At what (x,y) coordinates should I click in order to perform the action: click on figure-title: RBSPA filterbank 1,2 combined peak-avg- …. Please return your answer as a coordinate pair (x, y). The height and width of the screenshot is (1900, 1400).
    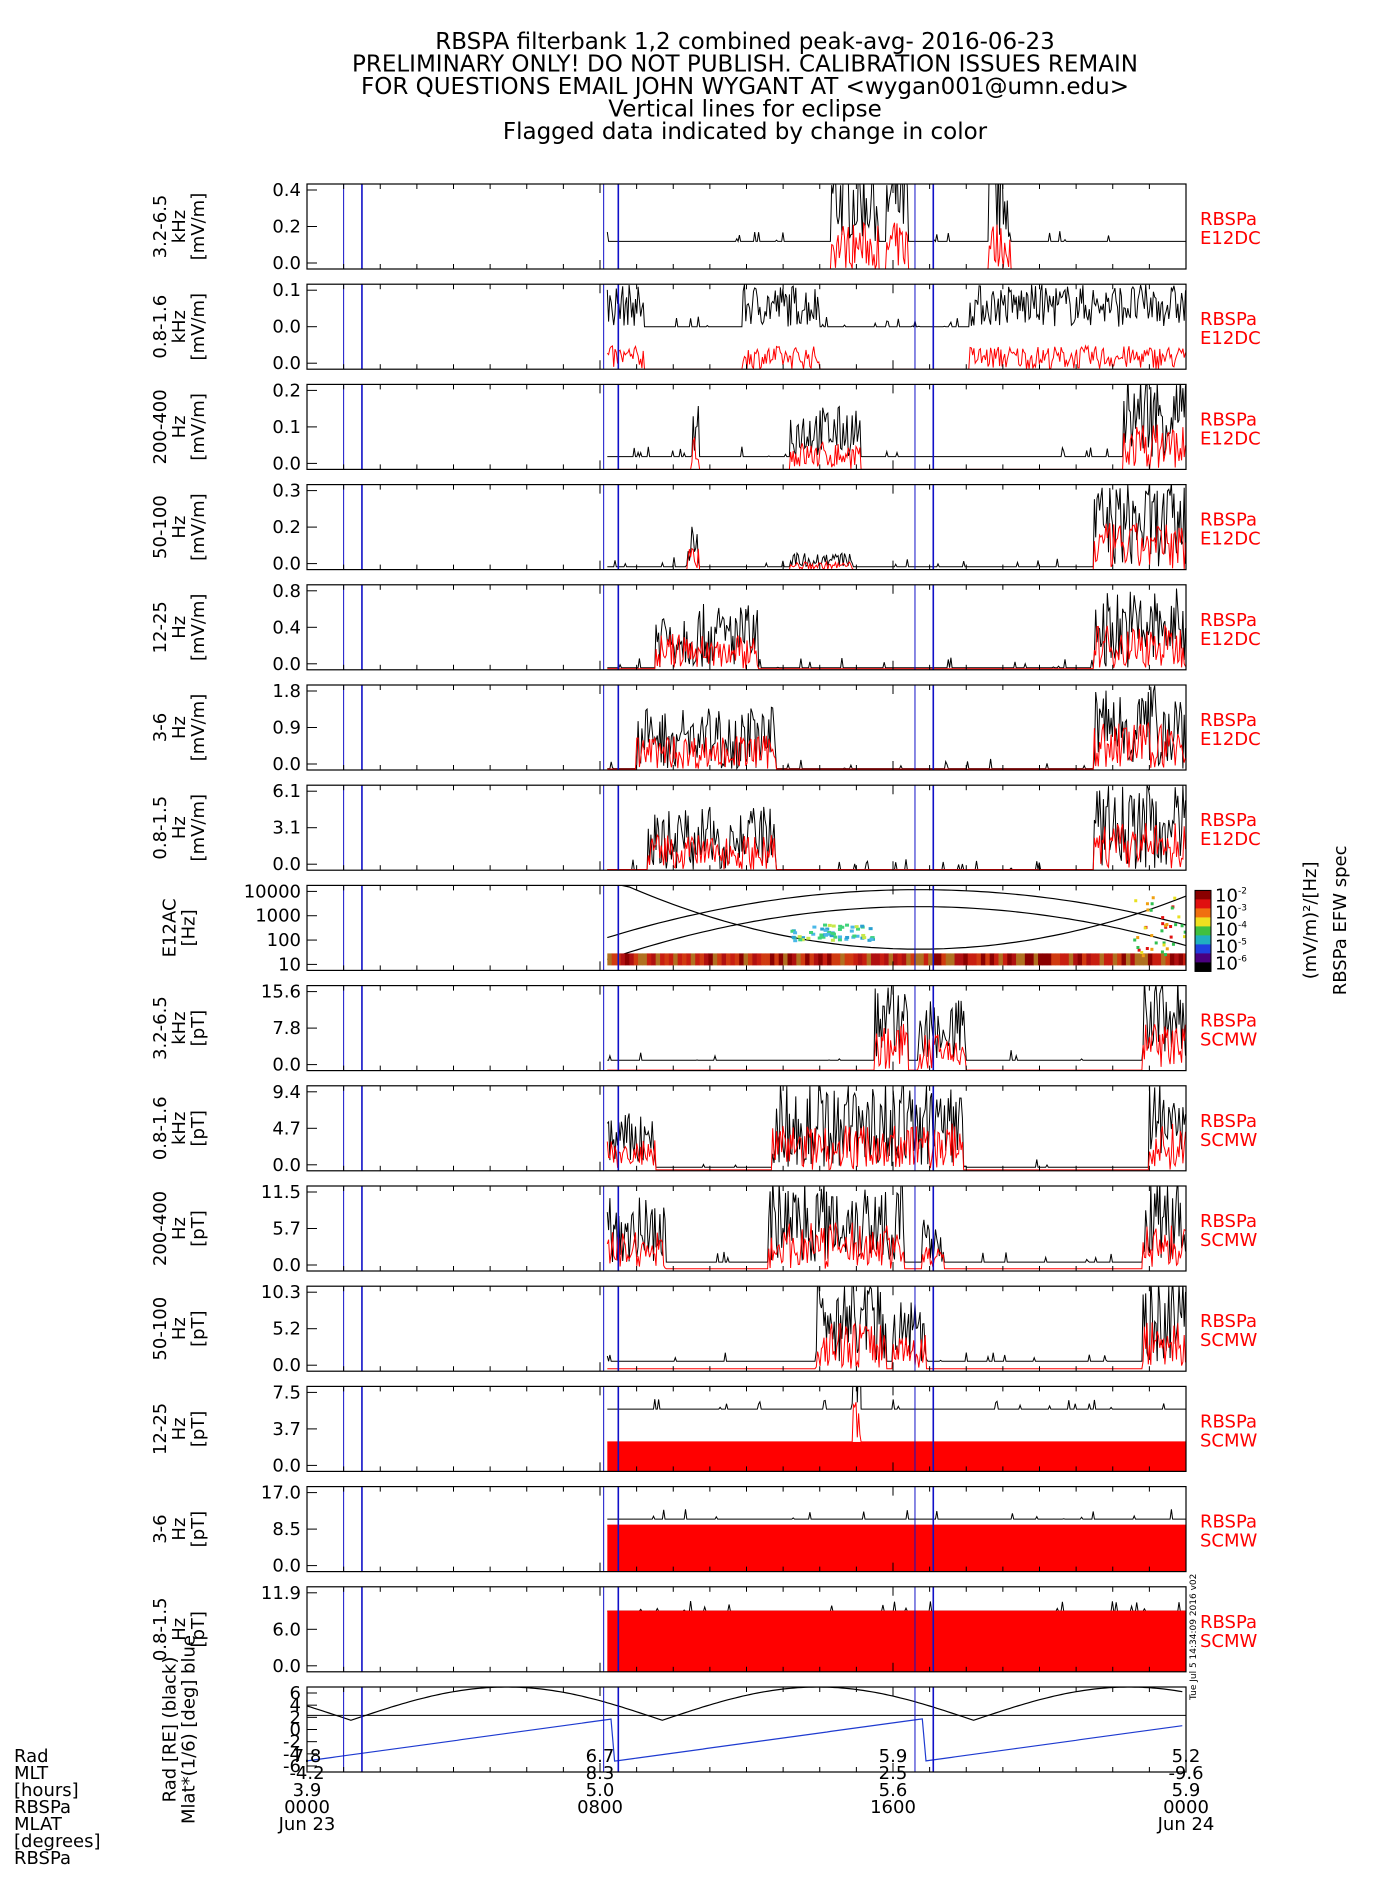
    Looking at the image, I should click on (745, 87).